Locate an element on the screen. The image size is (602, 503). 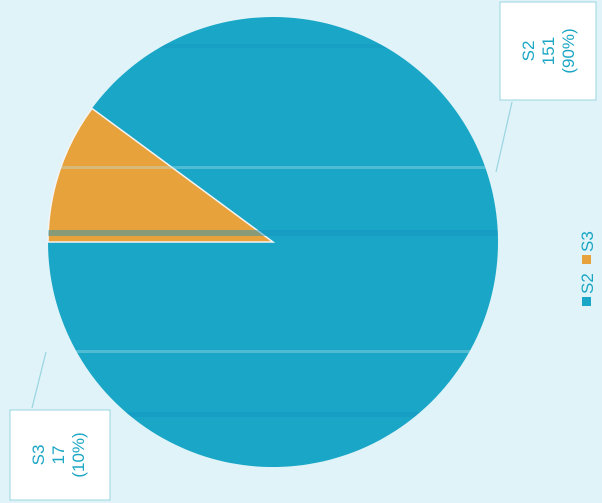
label-box-s3 is located at coordinates (60, 455).